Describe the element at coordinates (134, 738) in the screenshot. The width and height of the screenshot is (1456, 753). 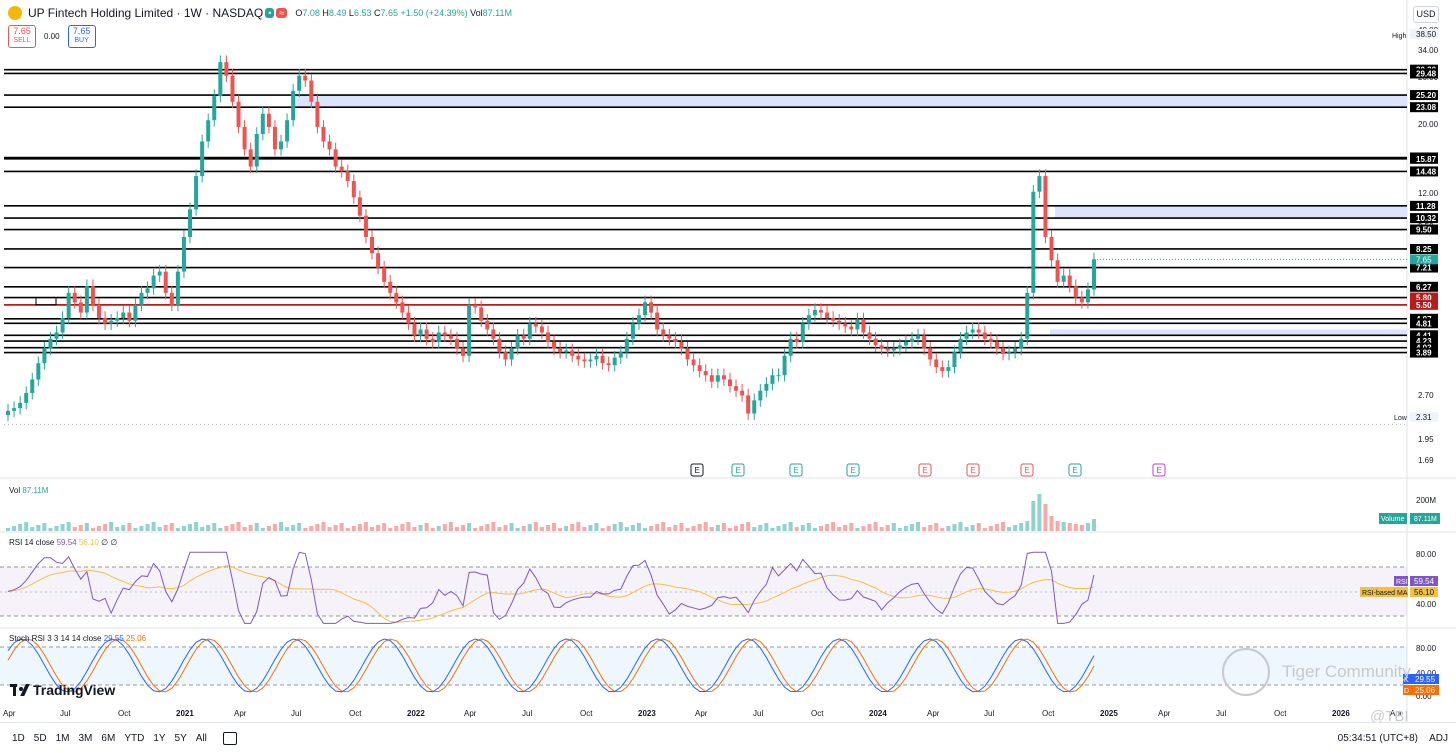
I see `timeframe-ytd: YTD` at that location.